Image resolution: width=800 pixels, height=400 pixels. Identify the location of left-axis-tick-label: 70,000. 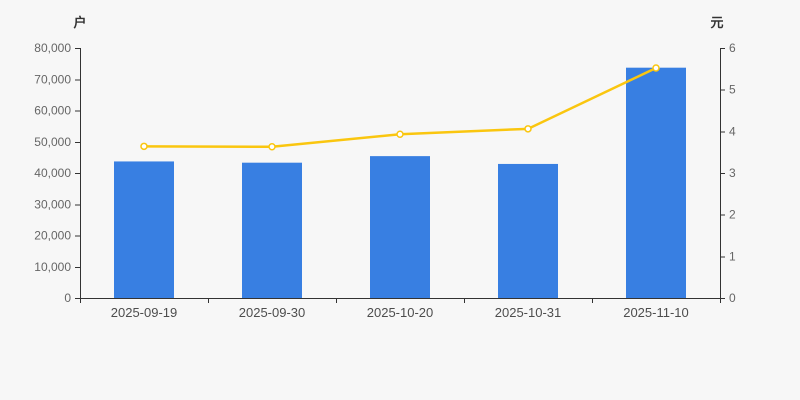
(52, 79).